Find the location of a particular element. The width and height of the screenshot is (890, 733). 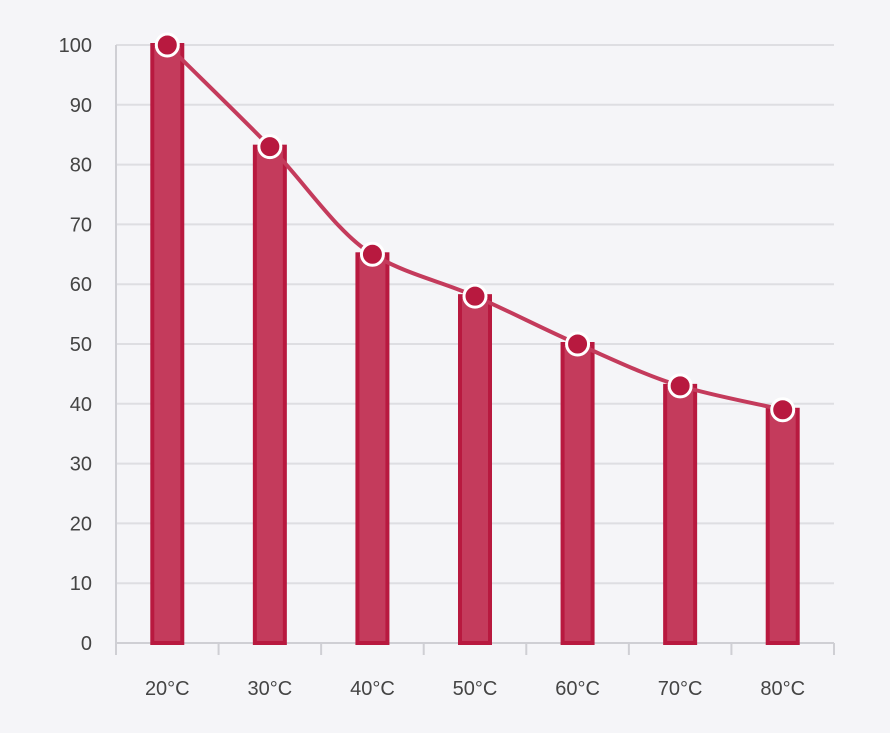

x-tick-label: 60°C is located at coordinates (577, 689).